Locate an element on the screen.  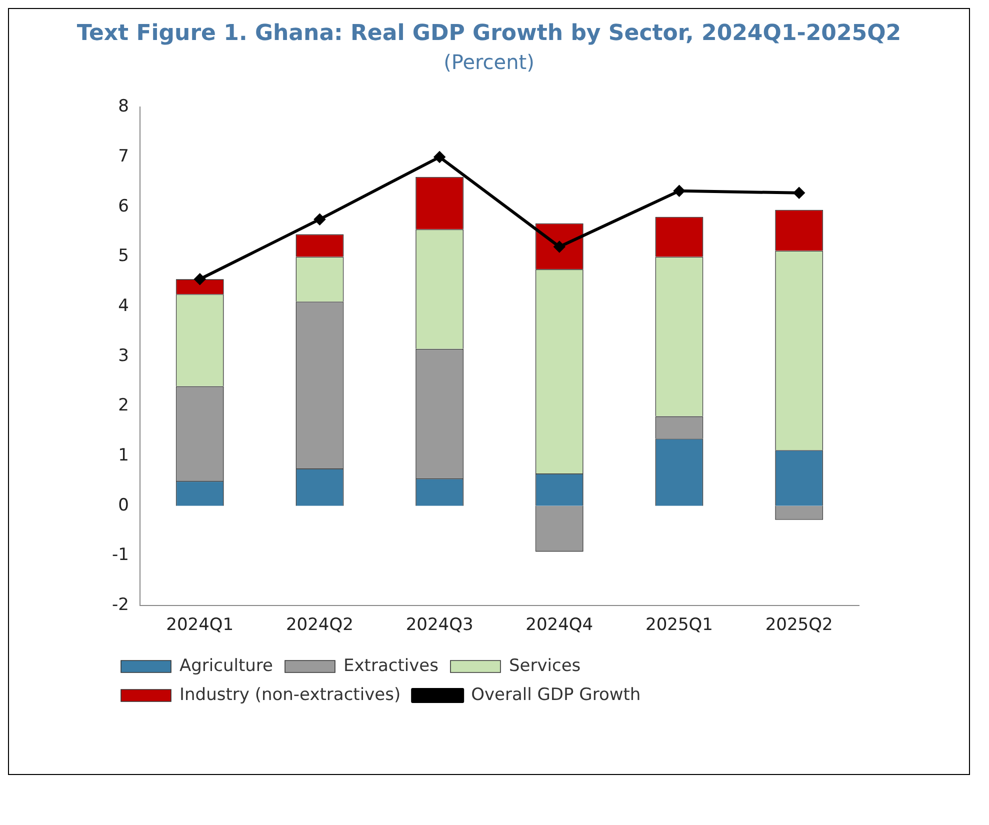
y-tick-label: 2 is located at coordinates (123, 406).